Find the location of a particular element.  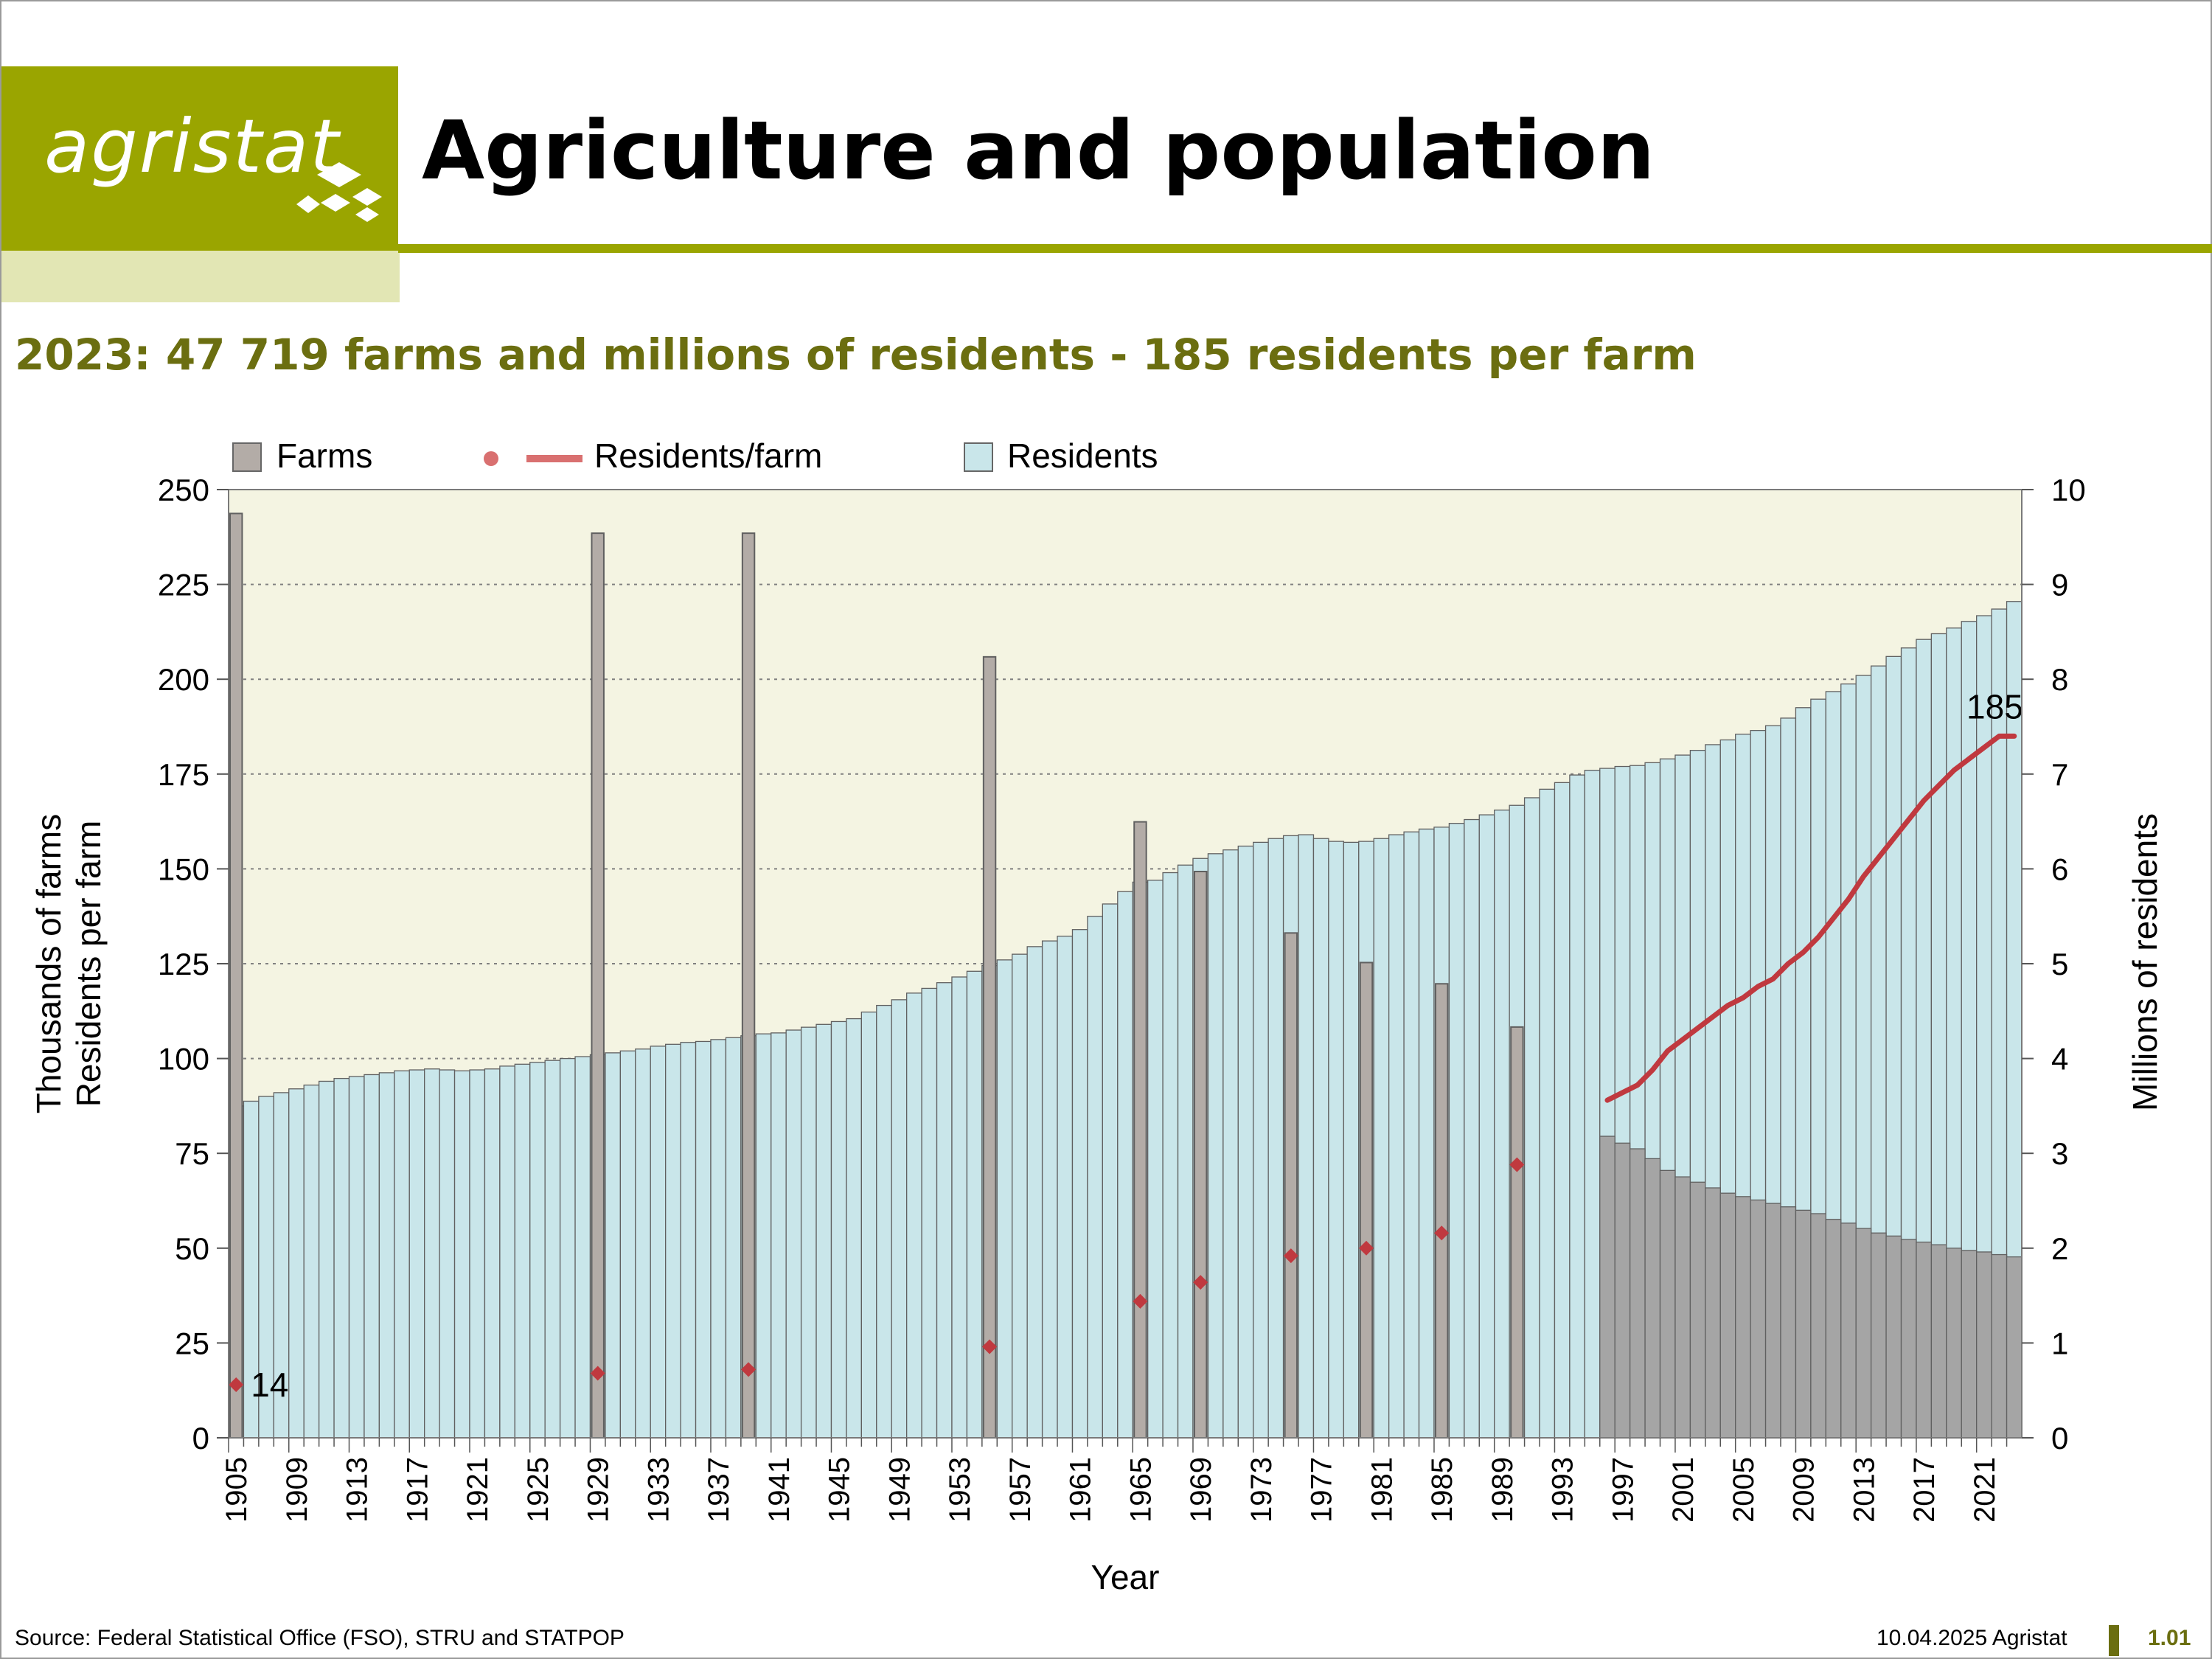

x-tick-label: 1953 is located at coordinates (960, 1490).